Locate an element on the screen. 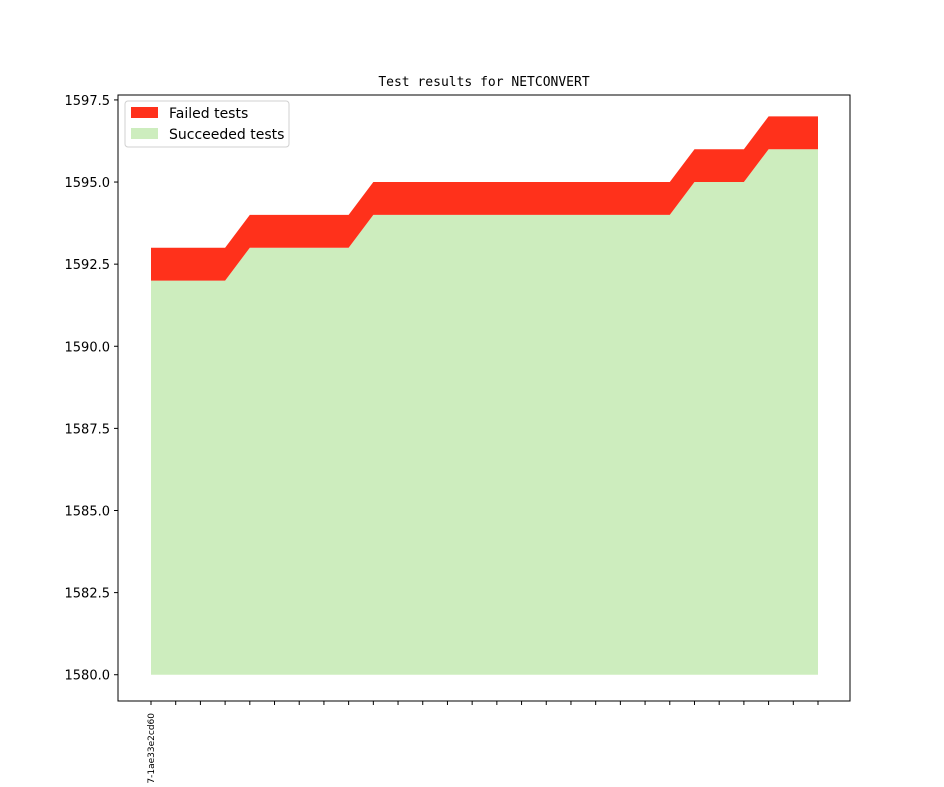 The width and height of the screenshot is (944, 787). x-axis: 7-1ae33e2cd60 is located at coordinates (483, 742).